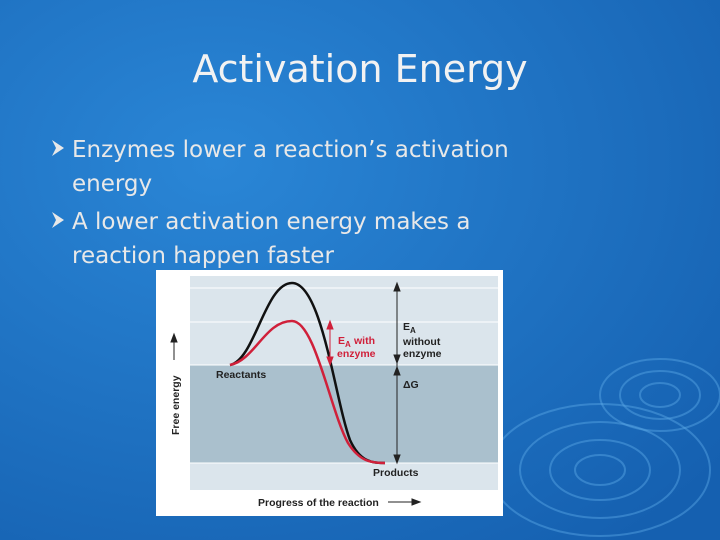  I want to click on bullet-text: reaction happen faster, so click(203, 256).